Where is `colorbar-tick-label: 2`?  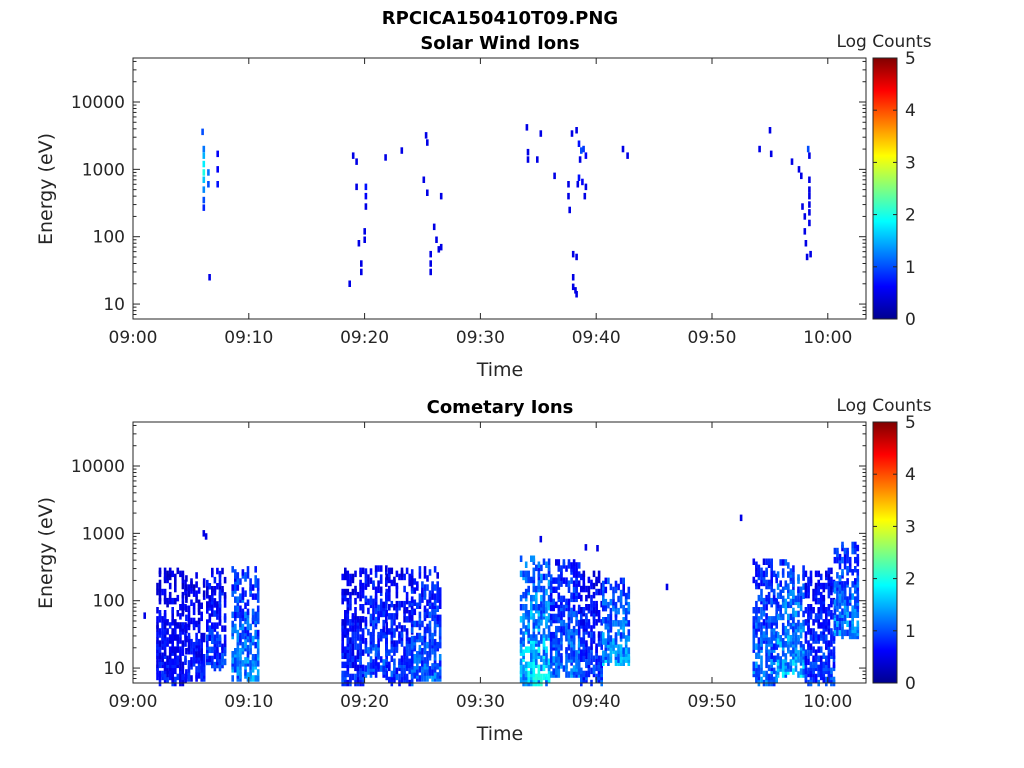
colorbar-tick-label: 2 is located at coordinates (910, 580).